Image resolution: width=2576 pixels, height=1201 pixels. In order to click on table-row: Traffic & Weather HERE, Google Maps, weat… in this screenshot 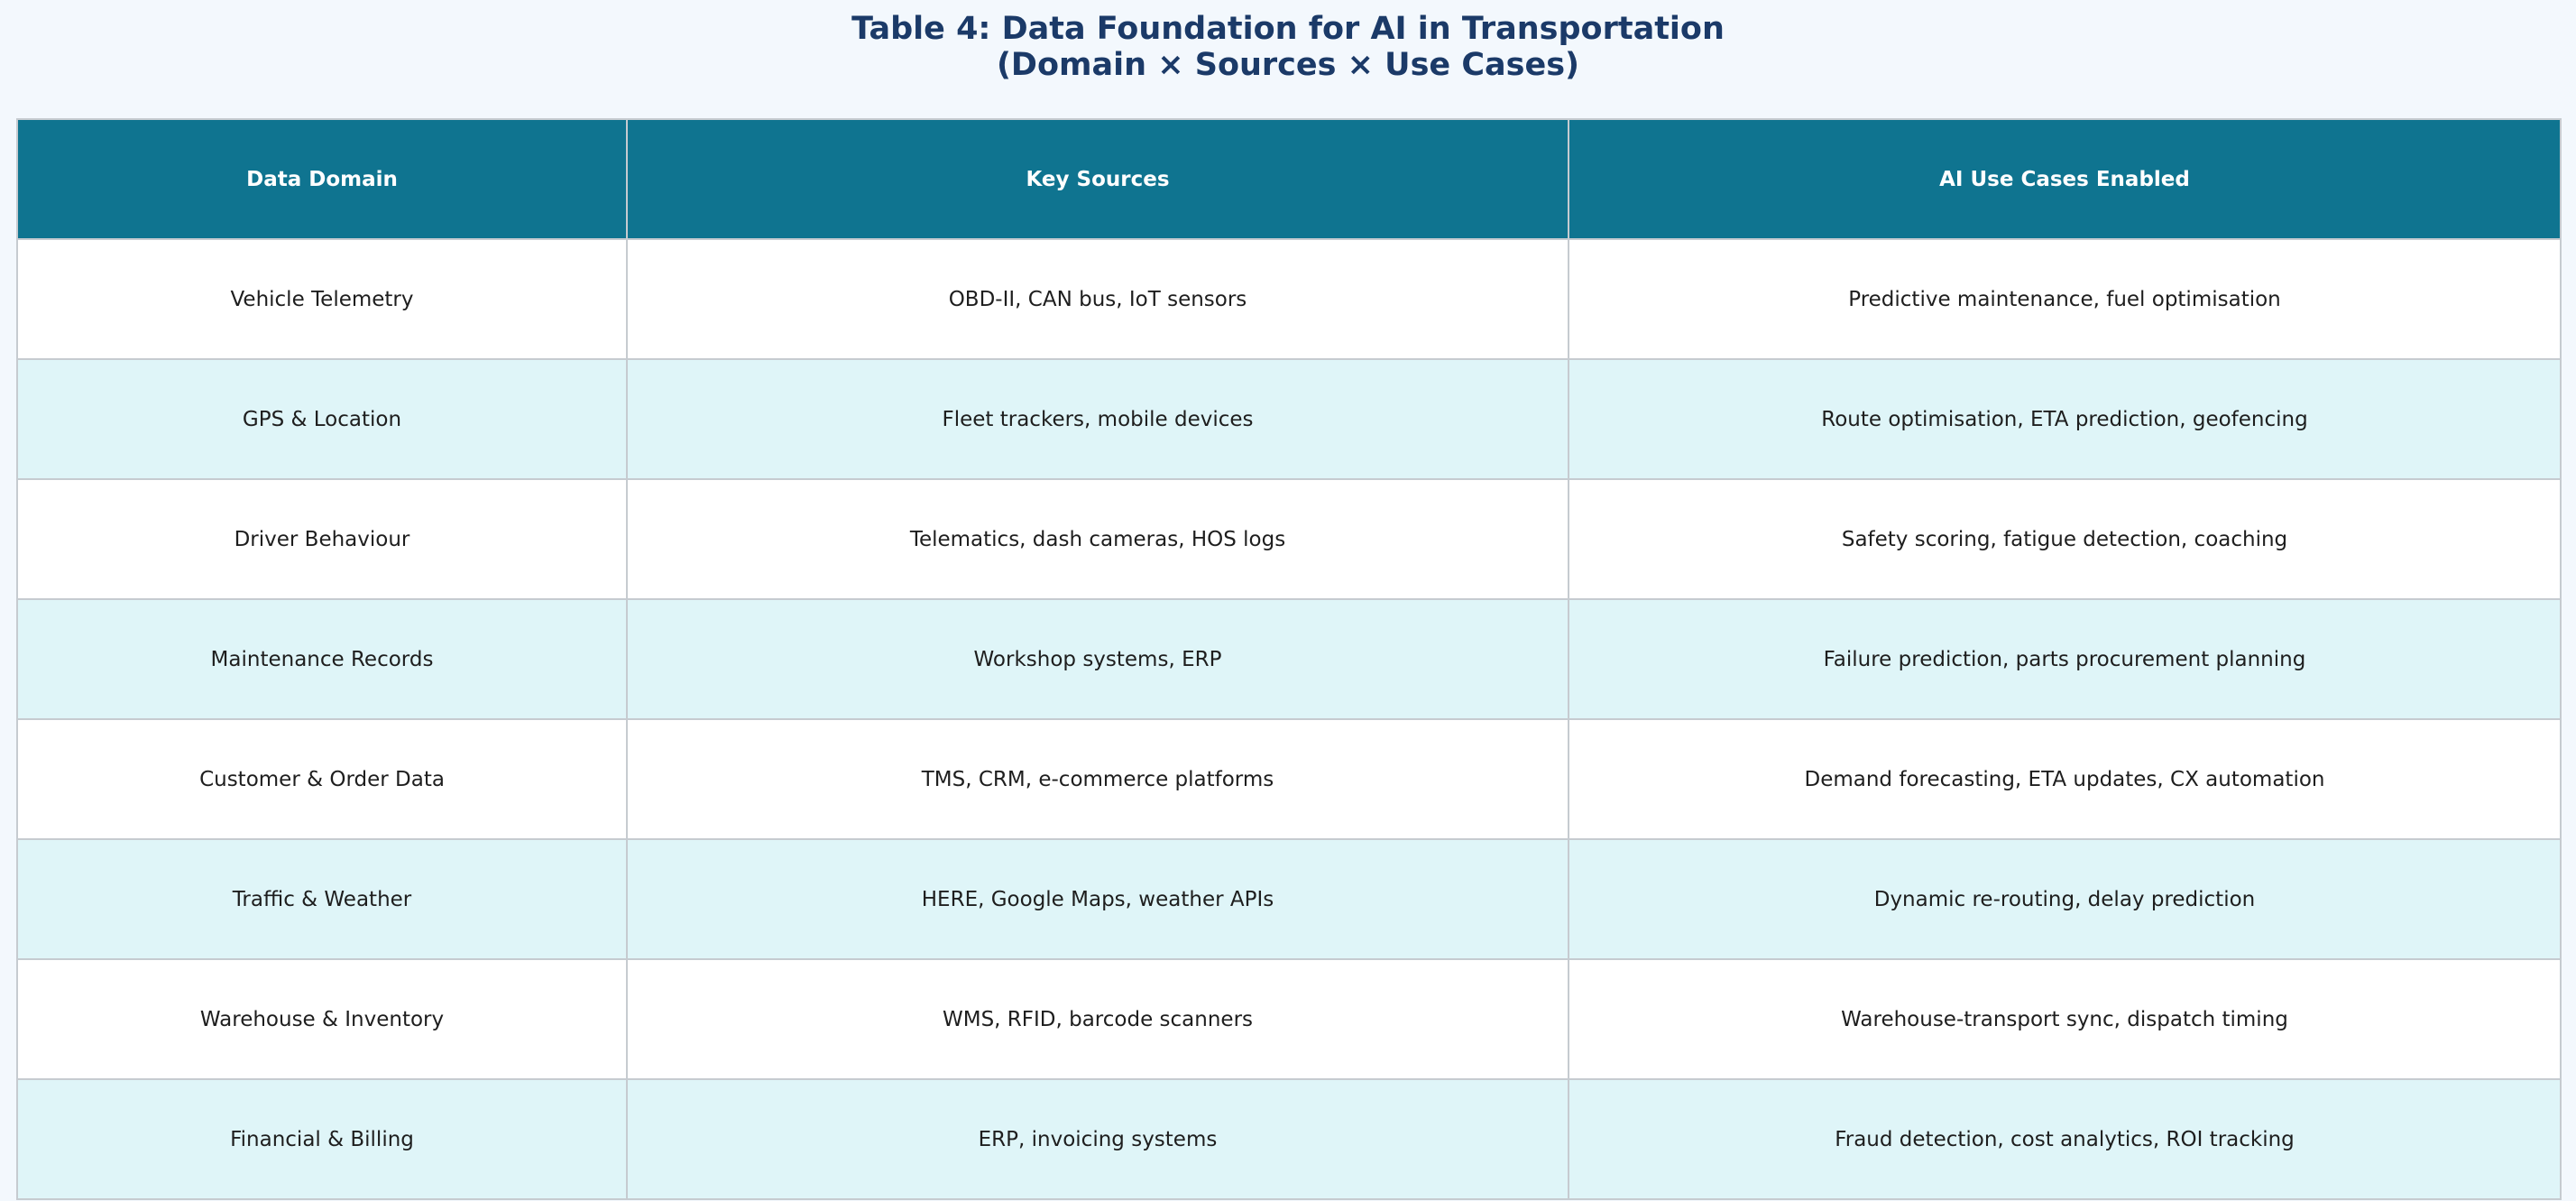, I will do `click(1289, 899)`.